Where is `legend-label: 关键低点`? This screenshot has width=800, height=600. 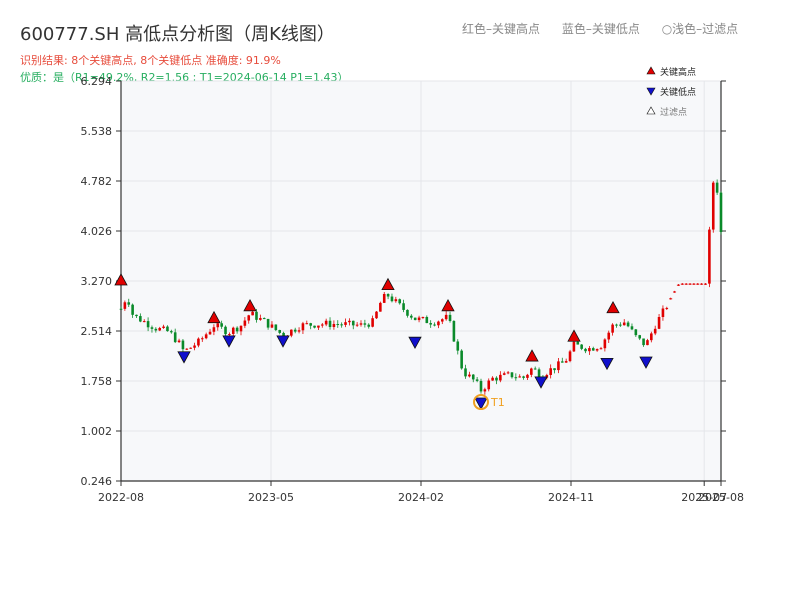
legend-label: 关键低点 is located at coordinates (678, 92).